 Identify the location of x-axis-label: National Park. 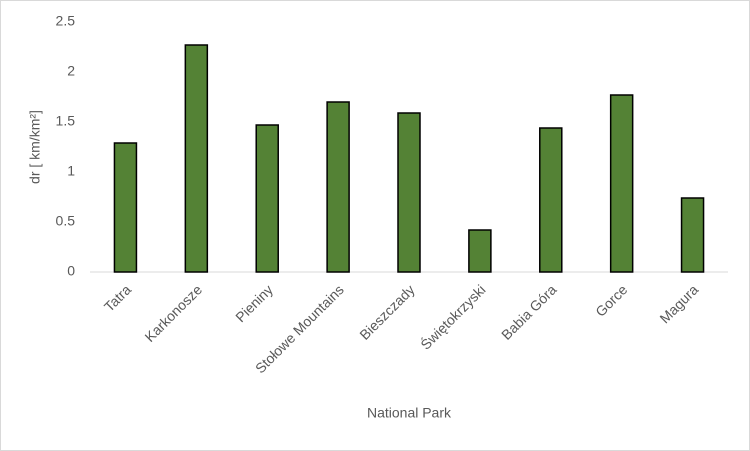
(409, 413).